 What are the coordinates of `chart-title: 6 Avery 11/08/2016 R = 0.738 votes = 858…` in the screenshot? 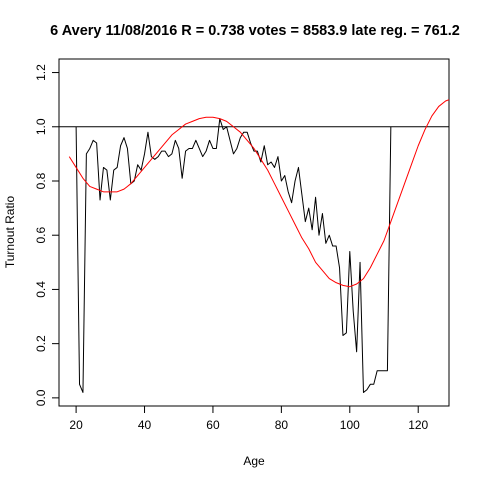 It's located at (255, 31).